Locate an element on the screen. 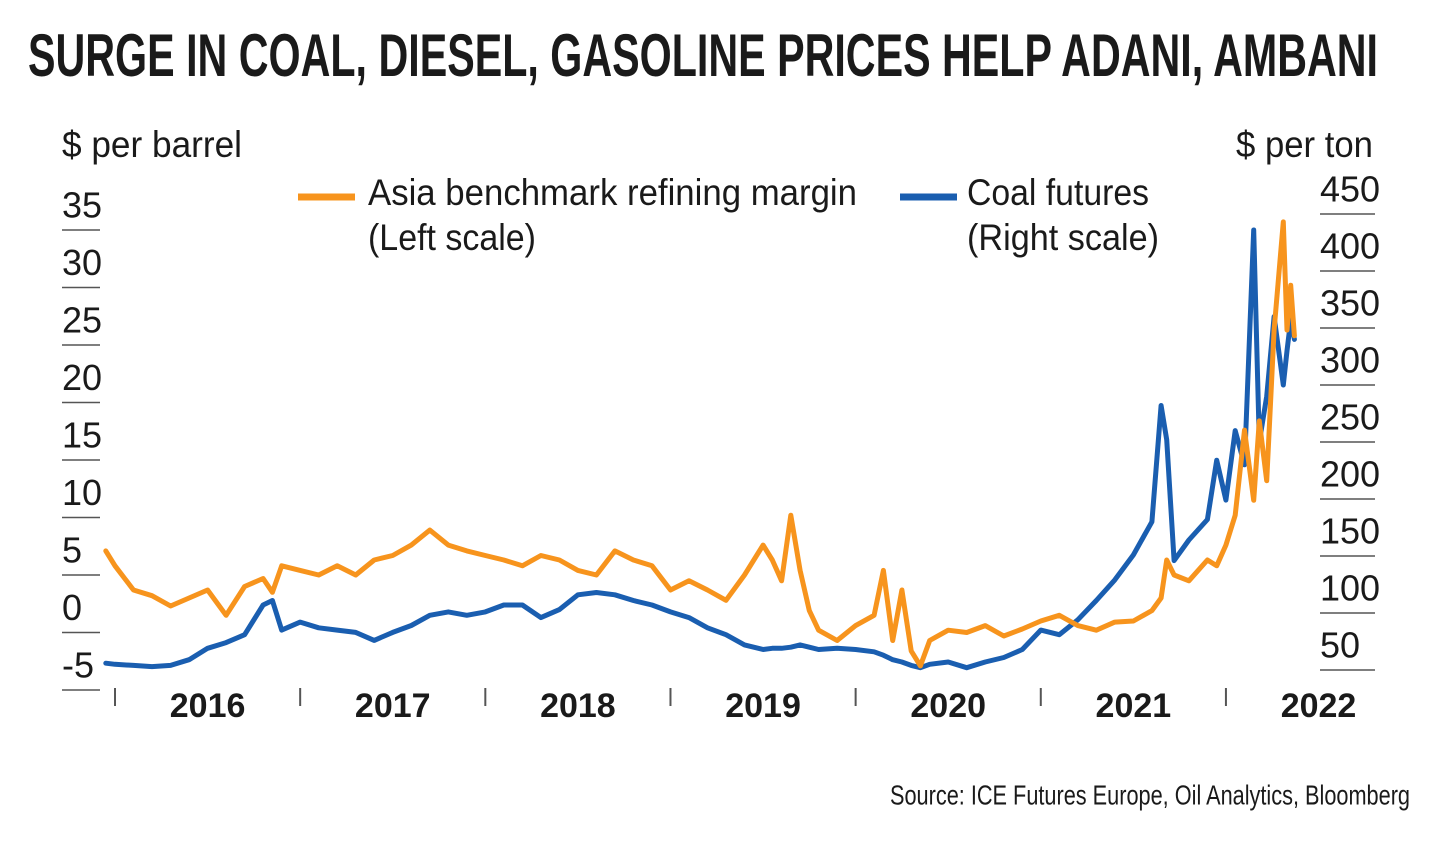 Image resolution: width=1440 pixels, height=842 pixels. y-tick-label: 15 is located at coordinates (82, 435).